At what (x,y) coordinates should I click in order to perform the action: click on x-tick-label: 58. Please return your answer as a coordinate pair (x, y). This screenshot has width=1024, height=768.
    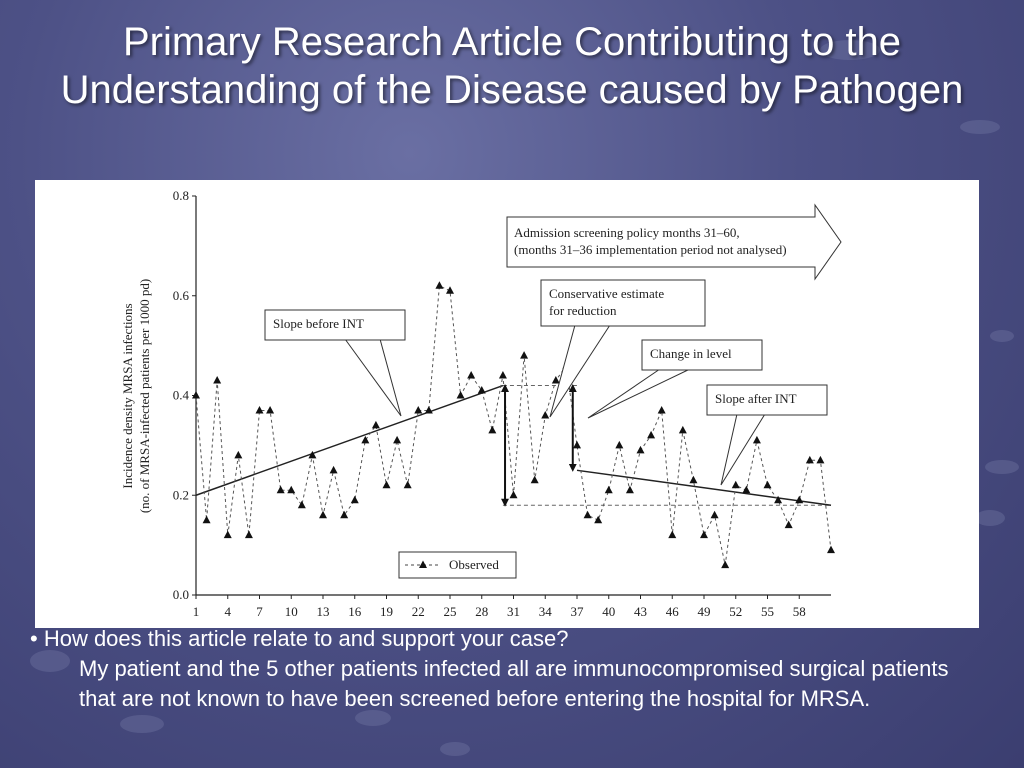
    Looking at the image, I should click on (799, 611).